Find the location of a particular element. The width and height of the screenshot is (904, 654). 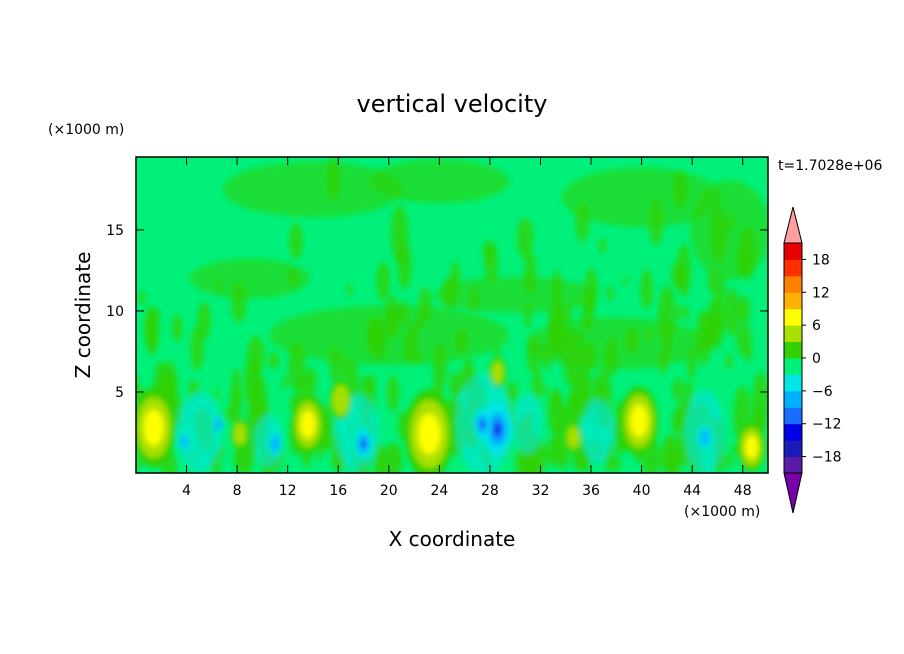

colorbar-tick-label: 18 is located at coordinates (821, 260).